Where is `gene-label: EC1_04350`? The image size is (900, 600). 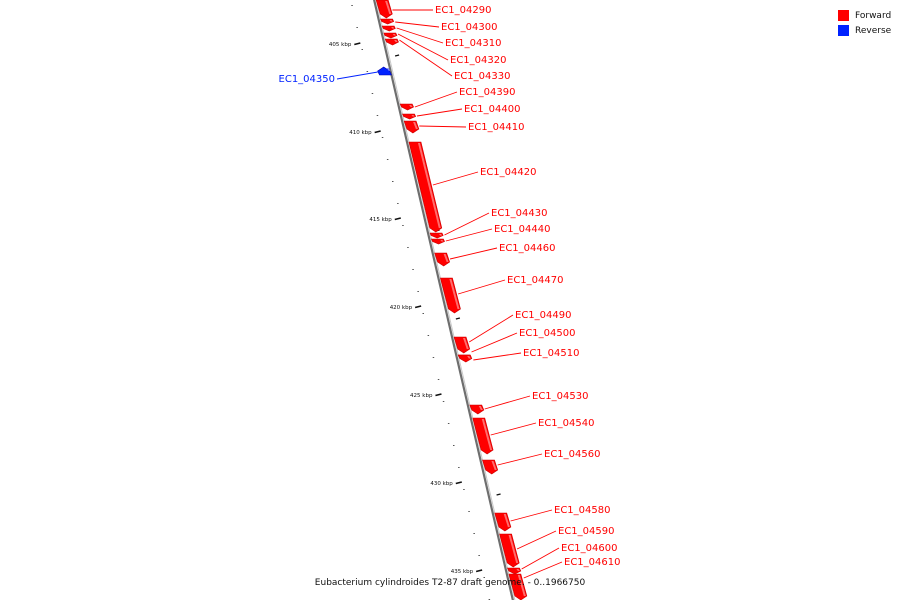
gene-label: EC1_04350 is located at coordinates (307, 79).